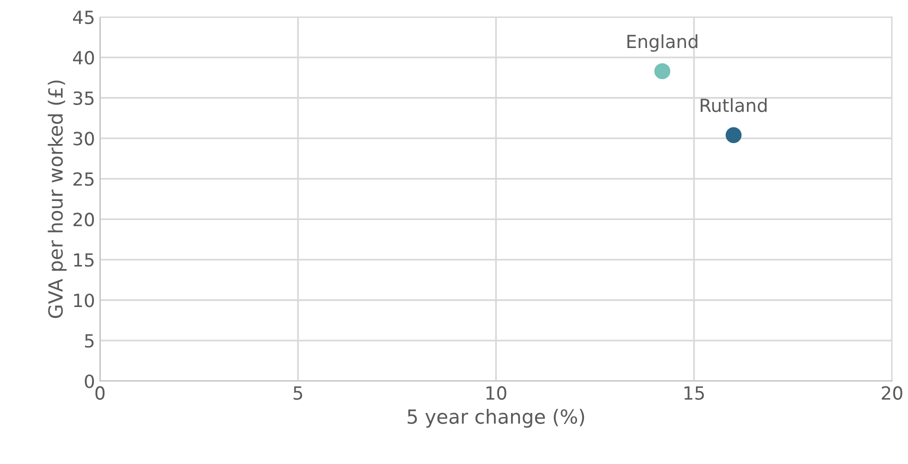  What do you see at coordinates (84, 301) in the screenshot?
I see `y-tick-label: 10` at bounding box center [84, 301].